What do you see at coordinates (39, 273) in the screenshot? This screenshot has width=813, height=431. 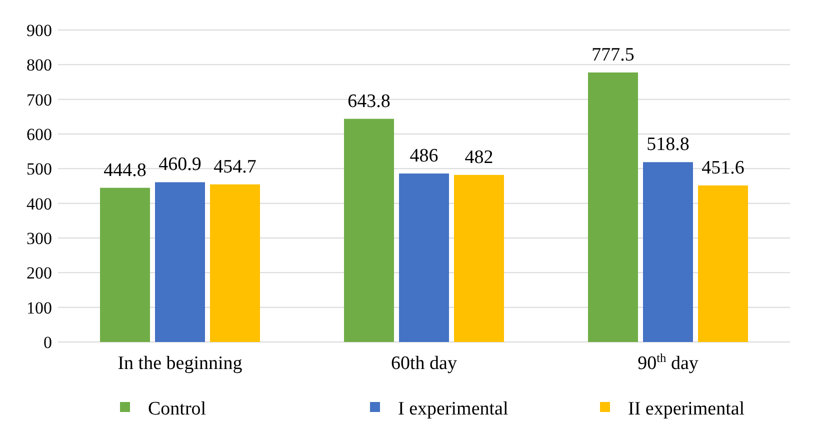 I see `y-tick-label: 200` at bounding box center [39, 273].